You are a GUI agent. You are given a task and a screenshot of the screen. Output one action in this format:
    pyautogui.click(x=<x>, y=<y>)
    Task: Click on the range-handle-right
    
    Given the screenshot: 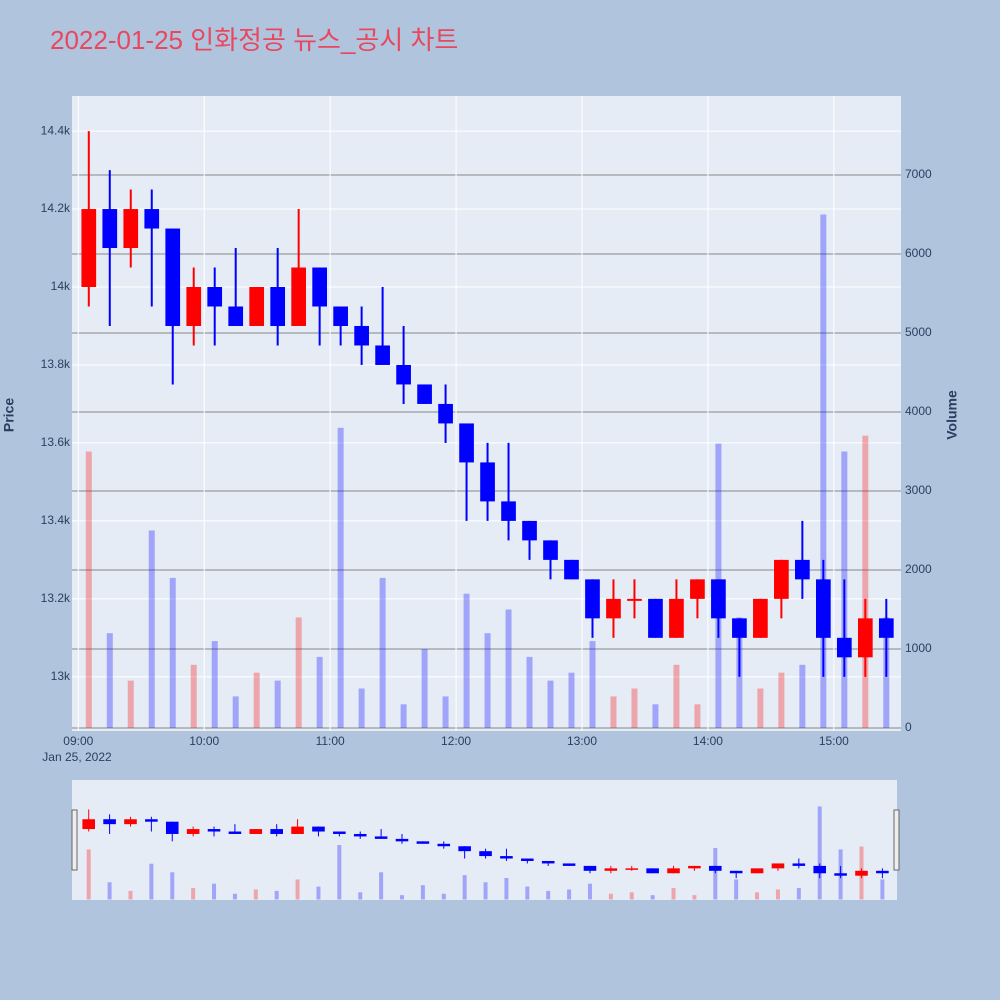 What is the action you would take?
    pyautogui.click(x=896, y=840)
    